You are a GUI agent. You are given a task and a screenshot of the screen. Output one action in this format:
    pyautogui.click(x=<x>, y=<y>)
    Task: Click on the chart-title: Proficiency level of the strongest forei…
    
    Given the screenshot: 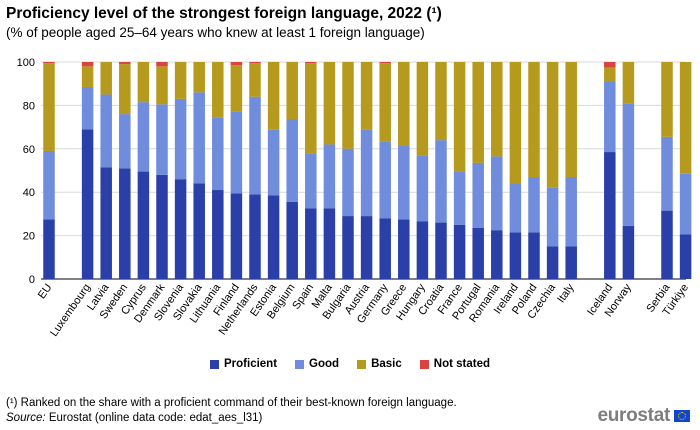 What is the action you would take?
    pyautogui.click(x=224, y=13)
    